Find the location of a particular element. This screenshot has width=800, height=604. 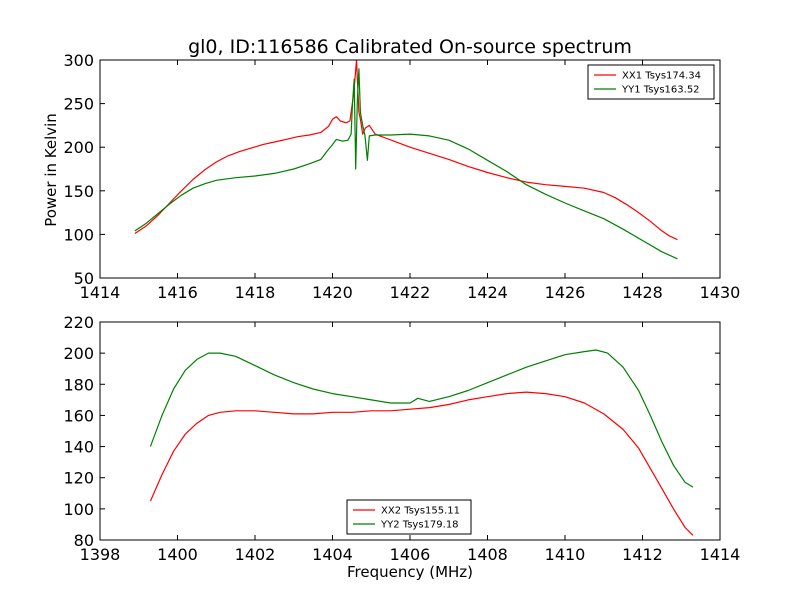

x-tick-label: 1426 is located at coordinates (565, 292).